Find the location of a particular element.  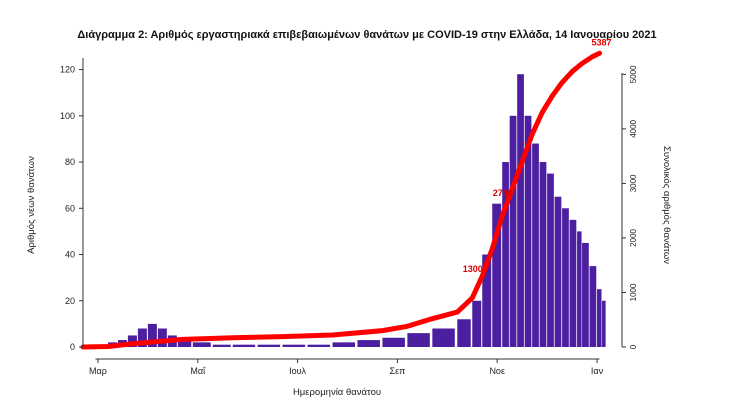

x-tick-label: Σεπ is located at coordinates (398, 371).